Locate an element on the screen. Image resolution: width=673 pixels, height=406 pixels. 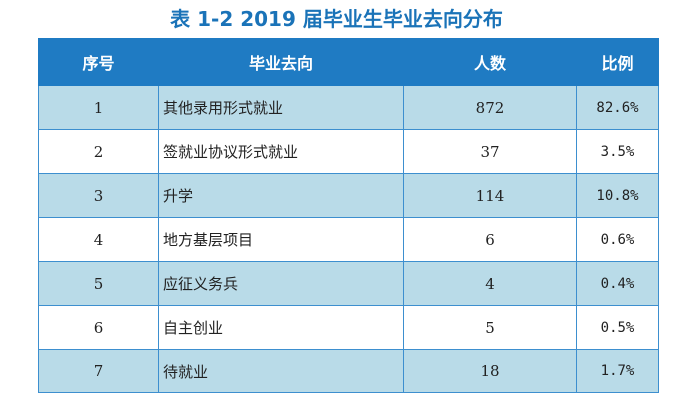
cell-ratio: 3.5% is located at coordinates (617, 151).